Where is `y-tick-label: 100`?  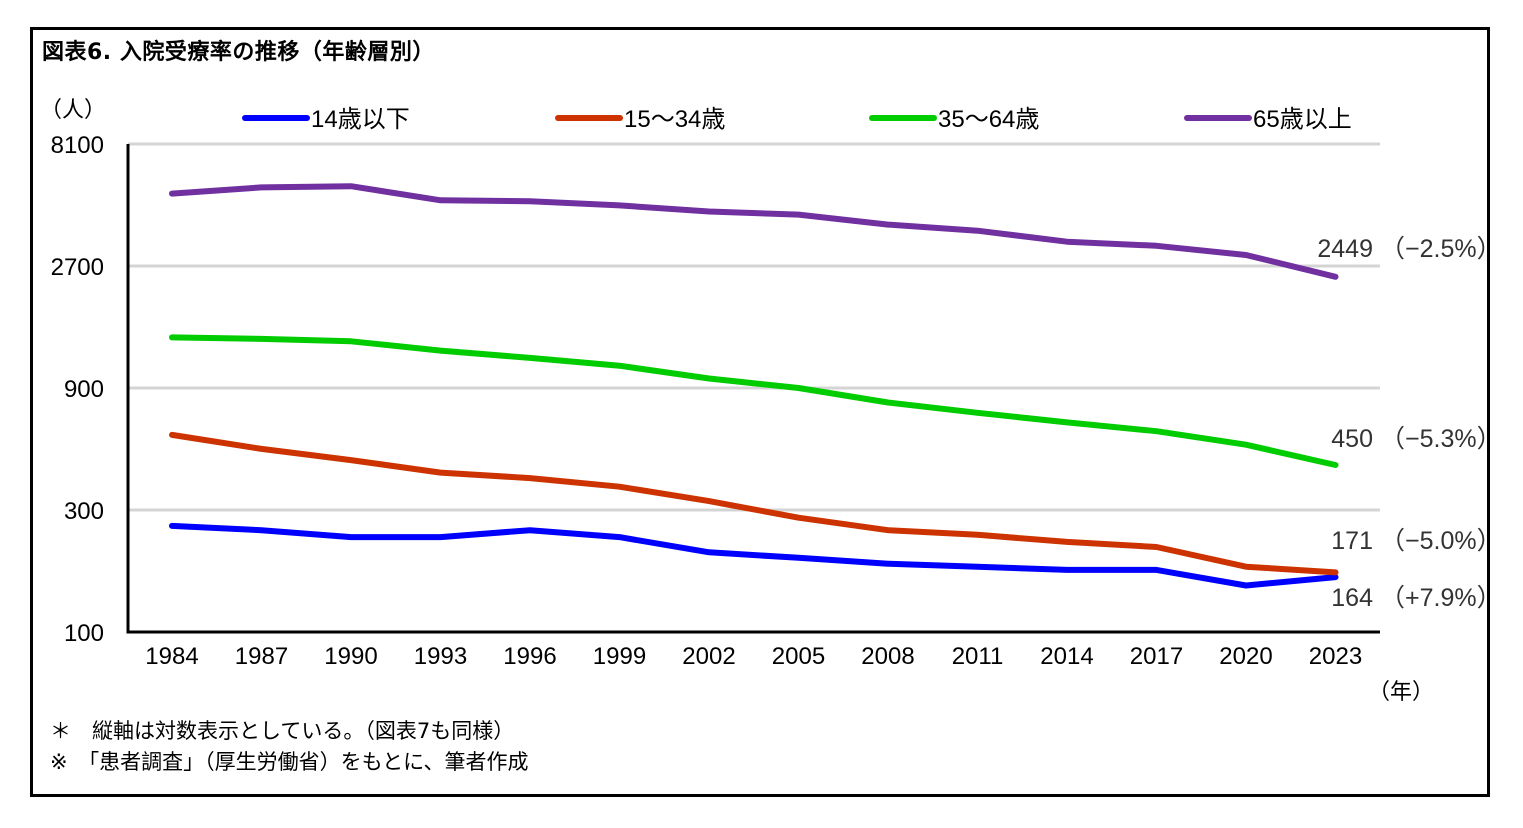
y-tick-label: 100 is located at coordinates (84, 633).